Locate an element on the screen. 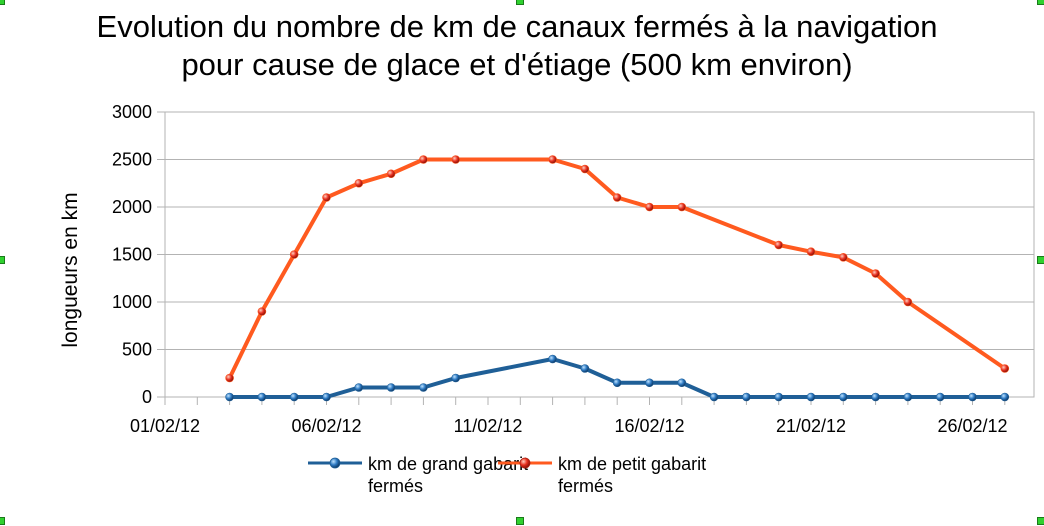  x-tick-label-21-02-12: 21/02/12 is located at coordinates (811, 426).